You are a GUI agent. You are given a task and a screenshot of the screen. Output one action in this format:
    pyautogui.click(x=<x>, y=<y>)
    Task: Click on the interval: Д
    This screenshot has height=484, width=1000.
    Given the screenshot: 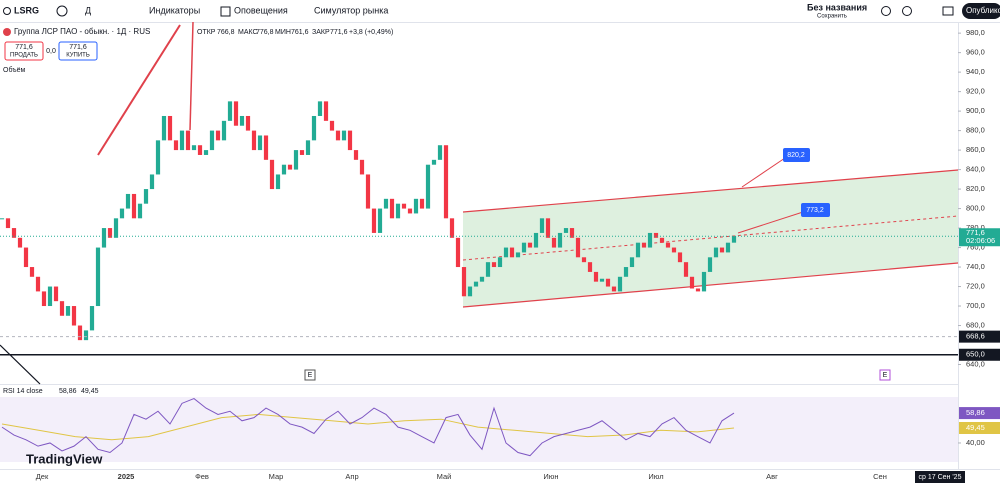 What is the action you would take?
    pyautogui.click(x=88, y=10)
    